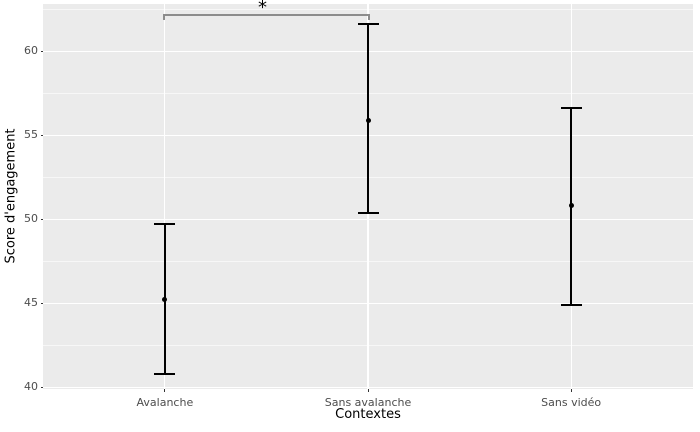 The image size is (700, 432). What do you see at coordinates (368, 402) in the screenshot?
I see `x-axis-tick-label: Sans avalanche` at bounding box center [368, 402].